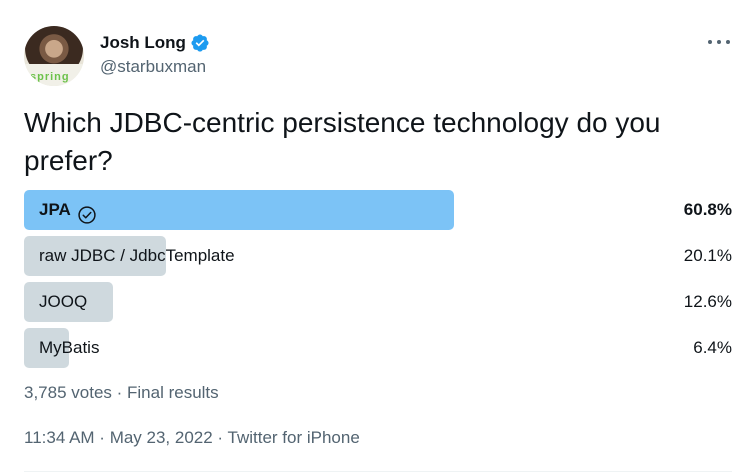 The height and width of the screenshot is (474, 755). What do you see at coordinates (378, 471) in the screenshot?
I see `divider` at bounding box center [378, 471].